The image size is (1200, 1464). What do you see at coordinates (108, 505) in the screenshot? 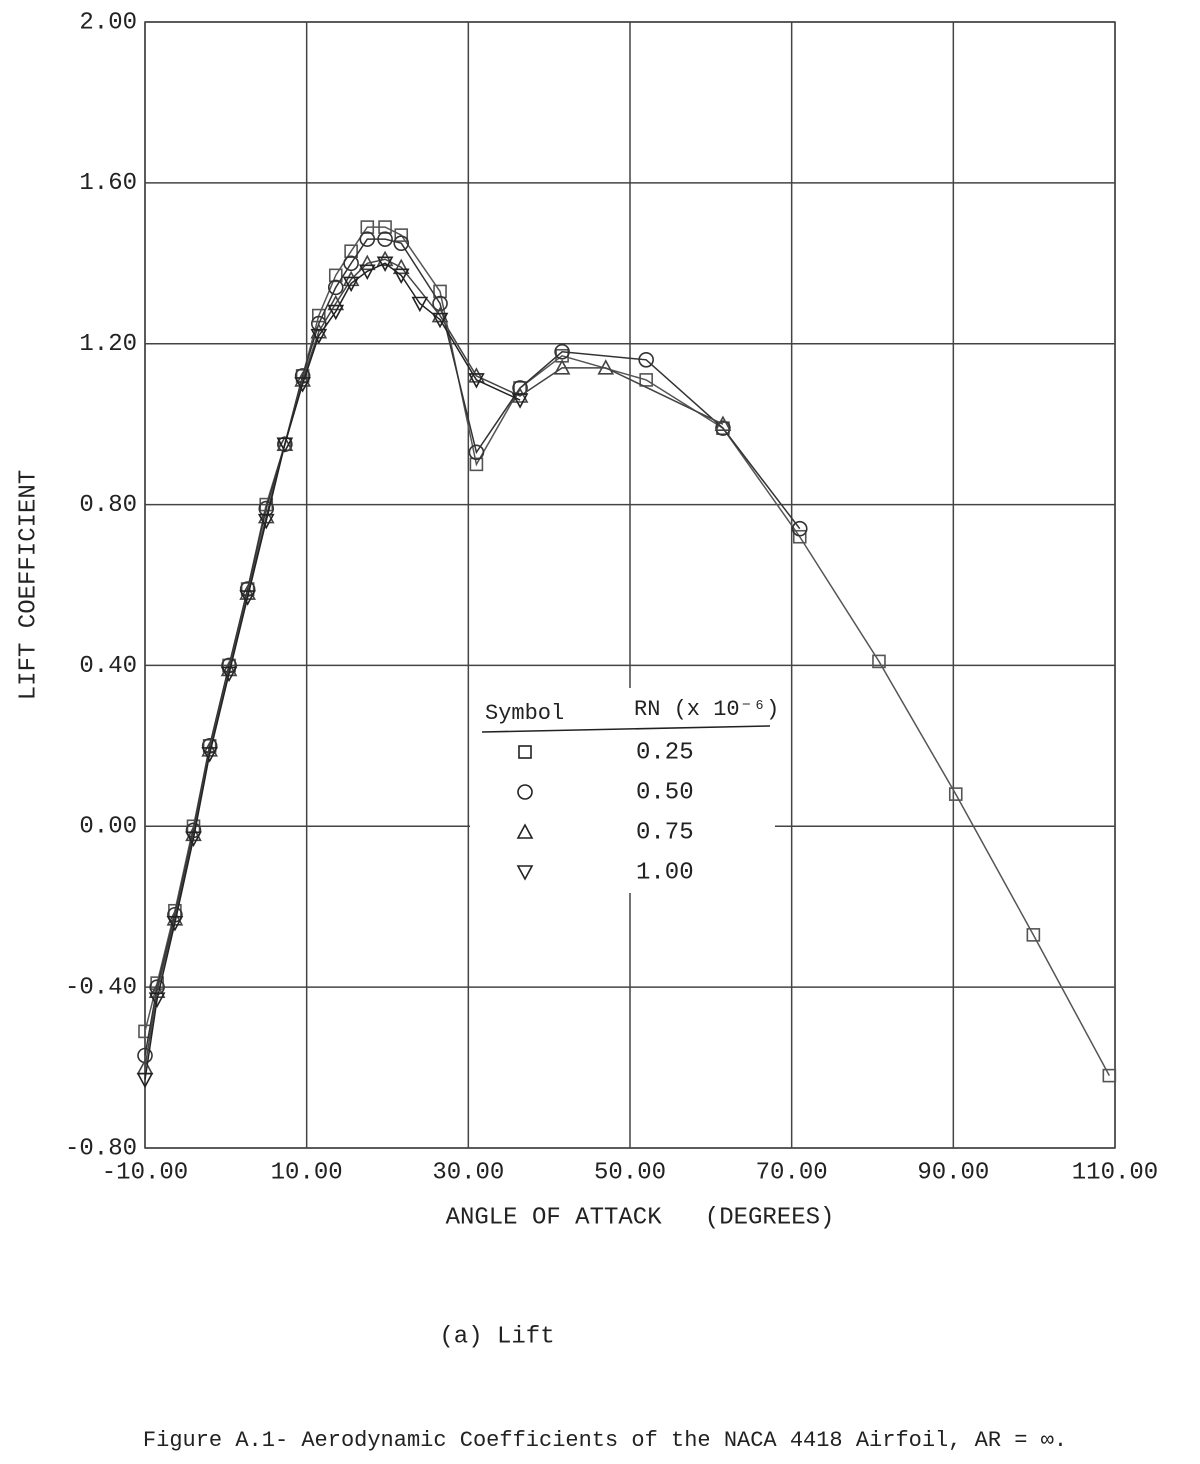
I see `y-tick-label: 0.80` at bounding box center [108, 505].